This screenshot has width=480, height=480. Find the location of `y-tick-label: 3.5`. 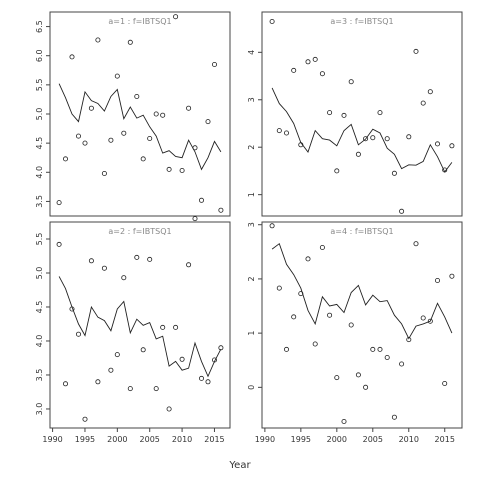

y-tick-label: 3.5 is located at coordinates (39, 375).